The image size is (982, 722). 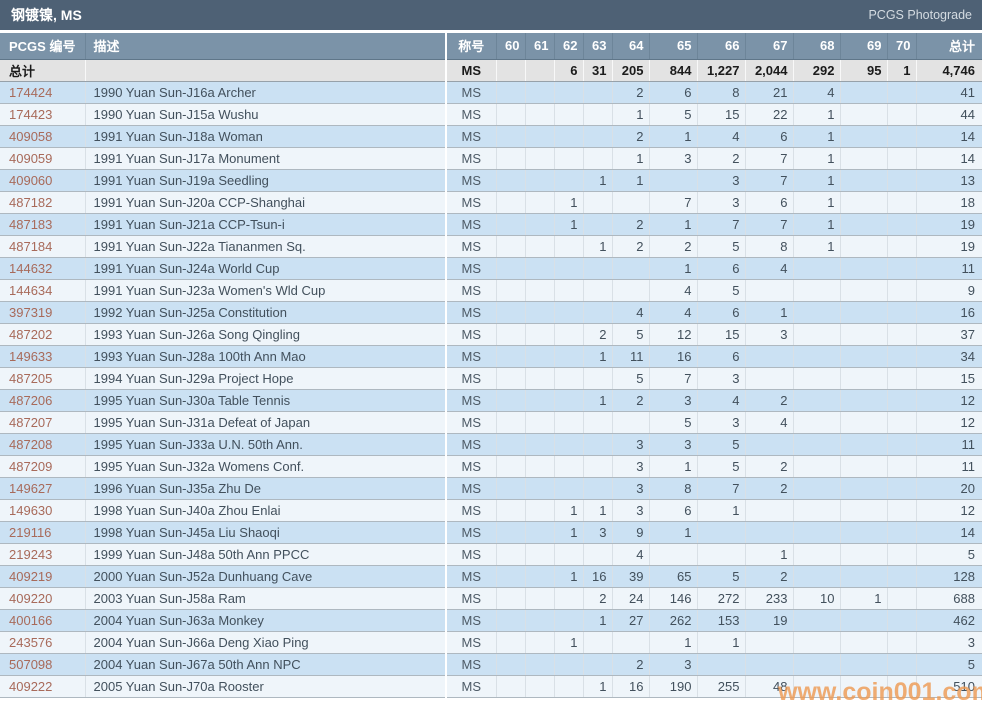 What do you see at coordinates (42, 598) in the screenshot?
I see `pcgs-number-link: 409220` at bounding box center [42, 598].